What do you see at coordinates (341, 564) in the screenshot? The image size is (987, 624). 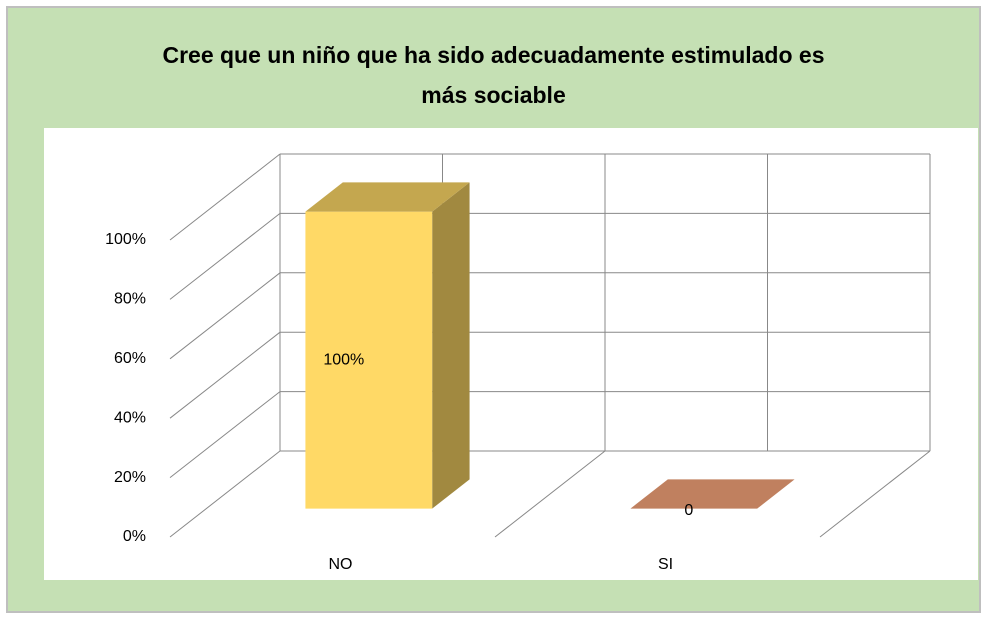 I see `x-tick-label: NO` at bounding box center [341, 564].